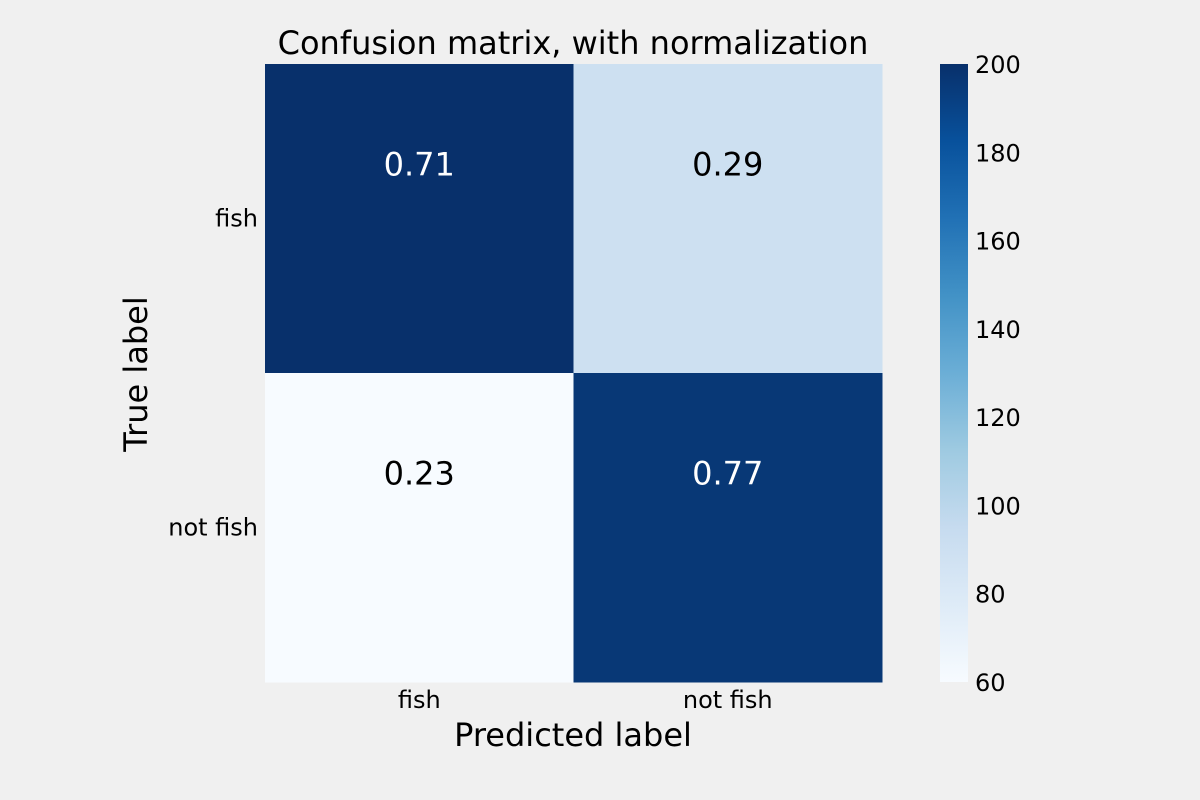 This screenshot has height=800, width=1200. I want to click on x-tick-label: not fish, so click(728, 700).